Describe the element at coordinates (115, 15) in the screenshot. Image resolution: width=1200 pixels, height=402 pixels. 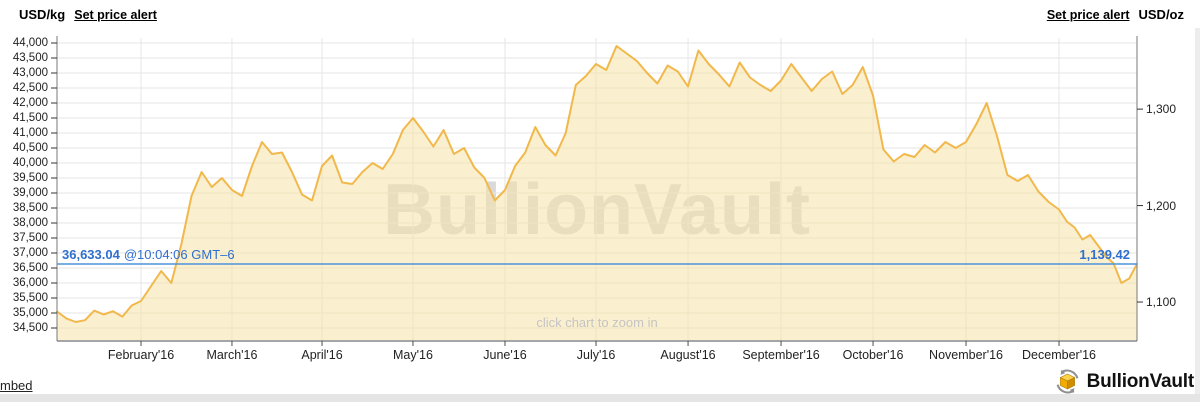
I see `set-price-alert-link-left: Set price alert` at that location.